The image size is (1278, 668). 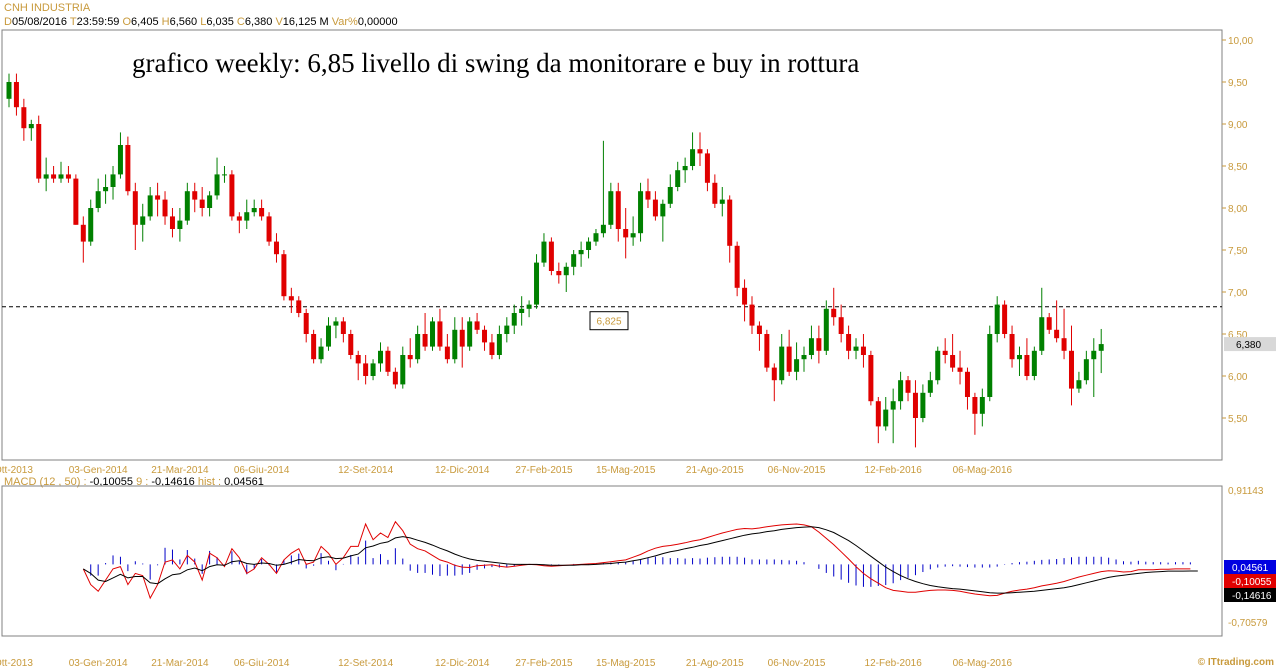 I want to click on x-tick-label: 03-Gen-2014, so click(x=98, y=663).